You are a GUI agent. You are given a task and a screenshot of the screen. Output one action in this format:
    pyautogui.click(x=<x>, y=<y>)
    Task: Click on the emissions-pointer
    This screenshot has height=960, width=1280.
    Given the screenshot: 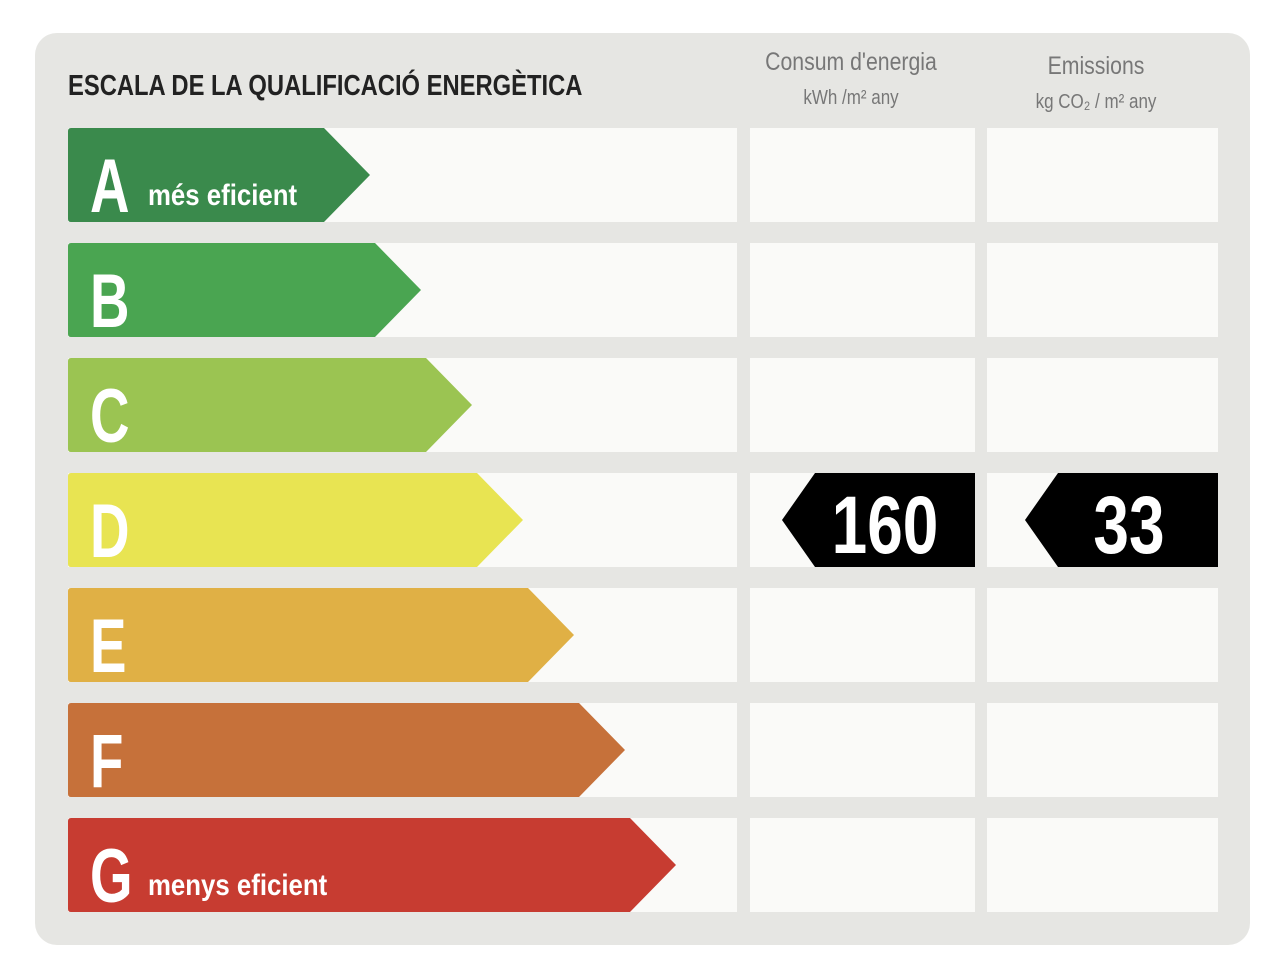 What is the action you would take?
    pyautogui.click(x=1121, y=520)
    